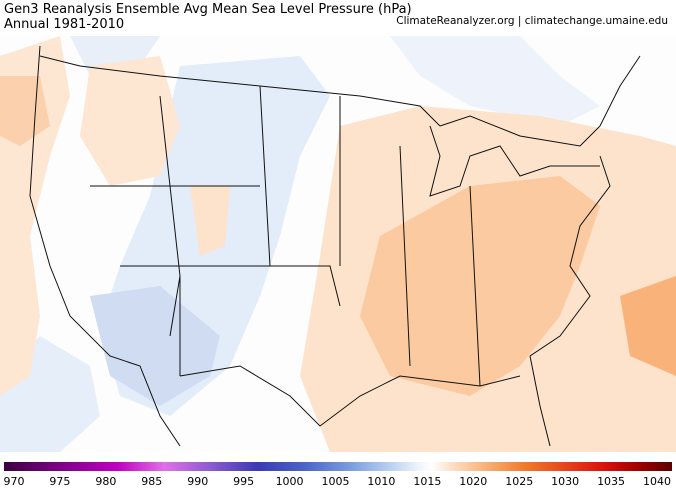  Describe the element at coordinates (14, 481) in the screenshot. I see `colorbar-tick-label: 970` at that location.